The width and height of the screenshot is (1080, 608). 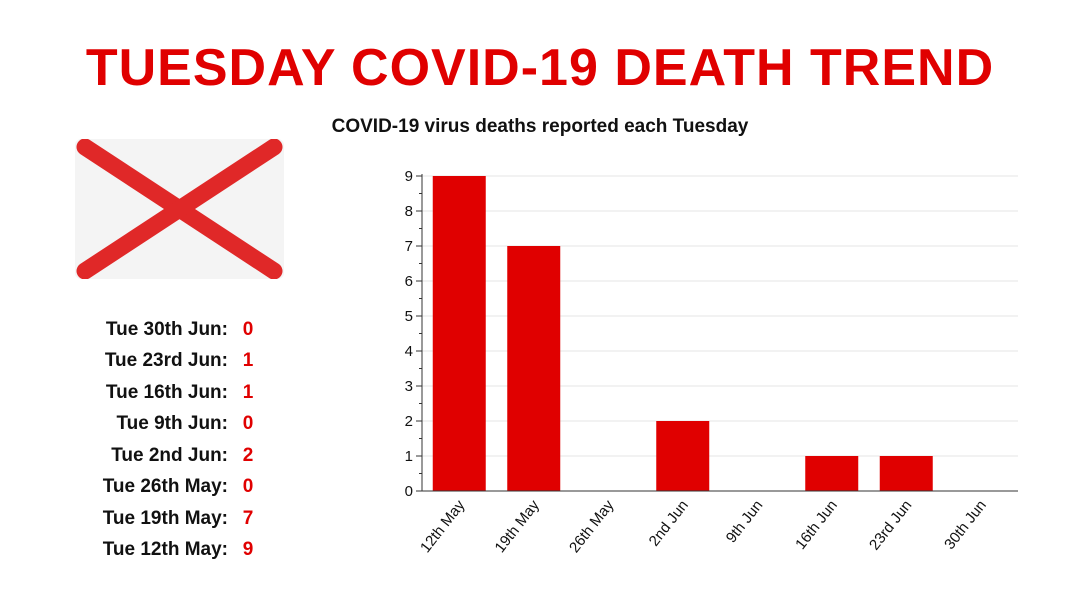 What do you see at coordinates (409, 281) in the screenshot?
I see `y-tick-label: 6` at bounding box center [409, 281].